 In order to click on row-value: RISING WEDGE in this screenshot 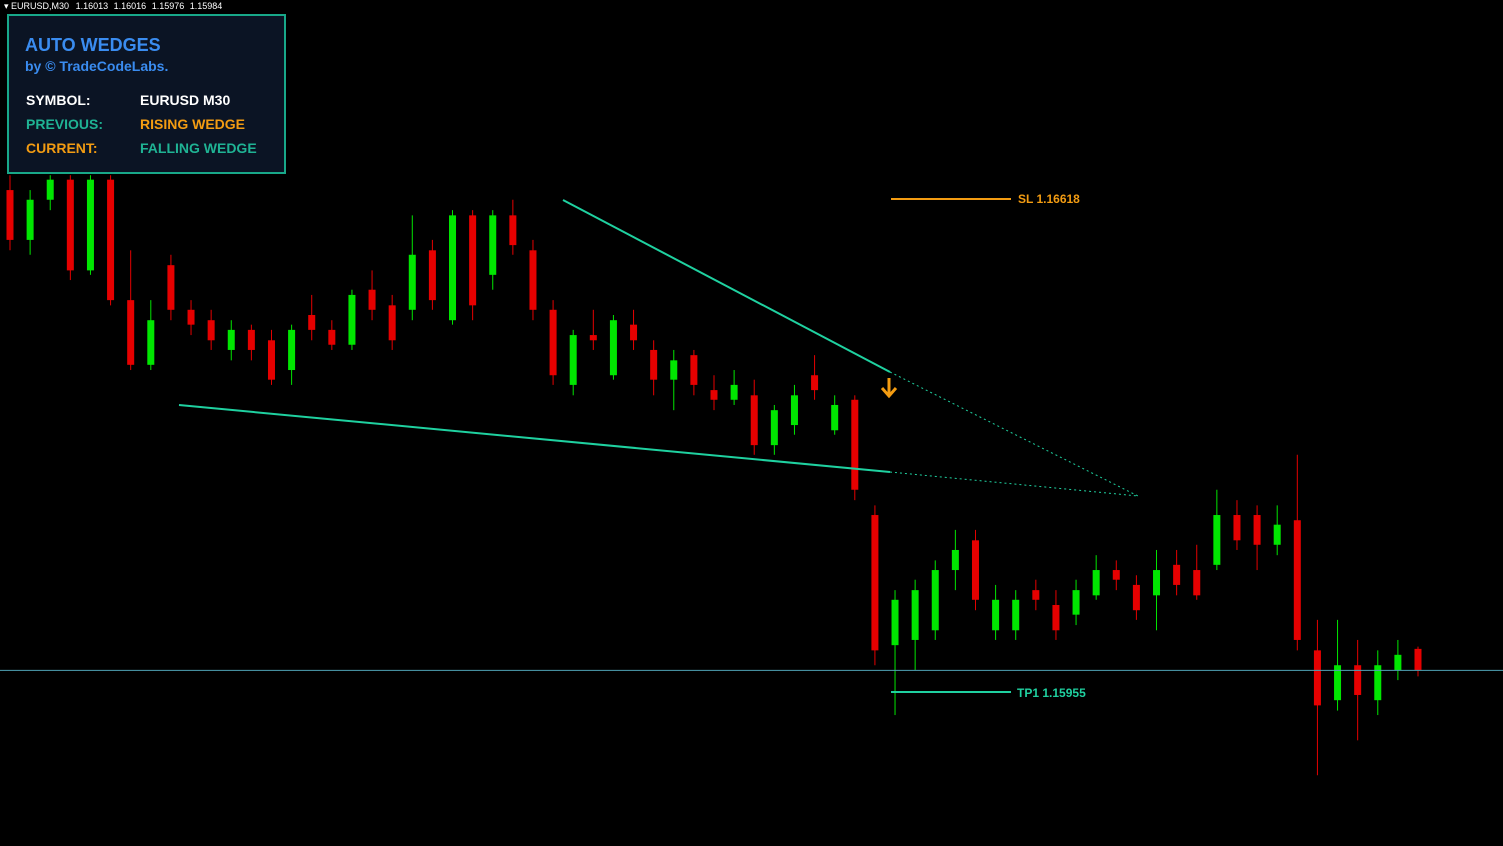, I will do `click(193, 124)`.